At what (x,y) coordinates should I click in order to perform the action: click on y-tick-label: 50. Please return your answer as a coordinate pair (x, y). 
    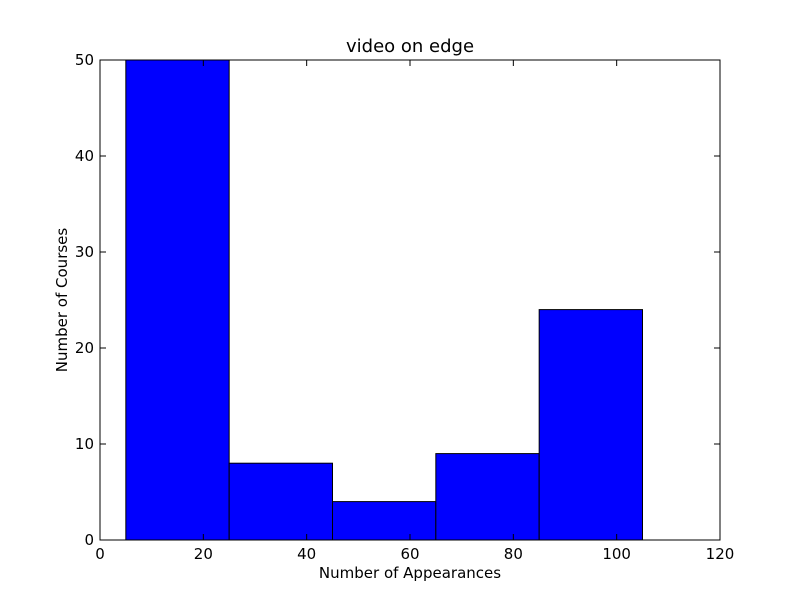
    Looking at the image, I should click on (84, 60).